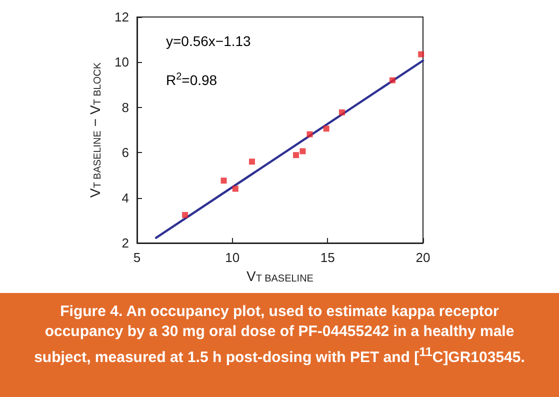 This screenshot has height=397, width=559. What do you see at coordinates (125, 243) in the screenshot?
I see `y-tick-label: 2` at bounding box center [125, 243].